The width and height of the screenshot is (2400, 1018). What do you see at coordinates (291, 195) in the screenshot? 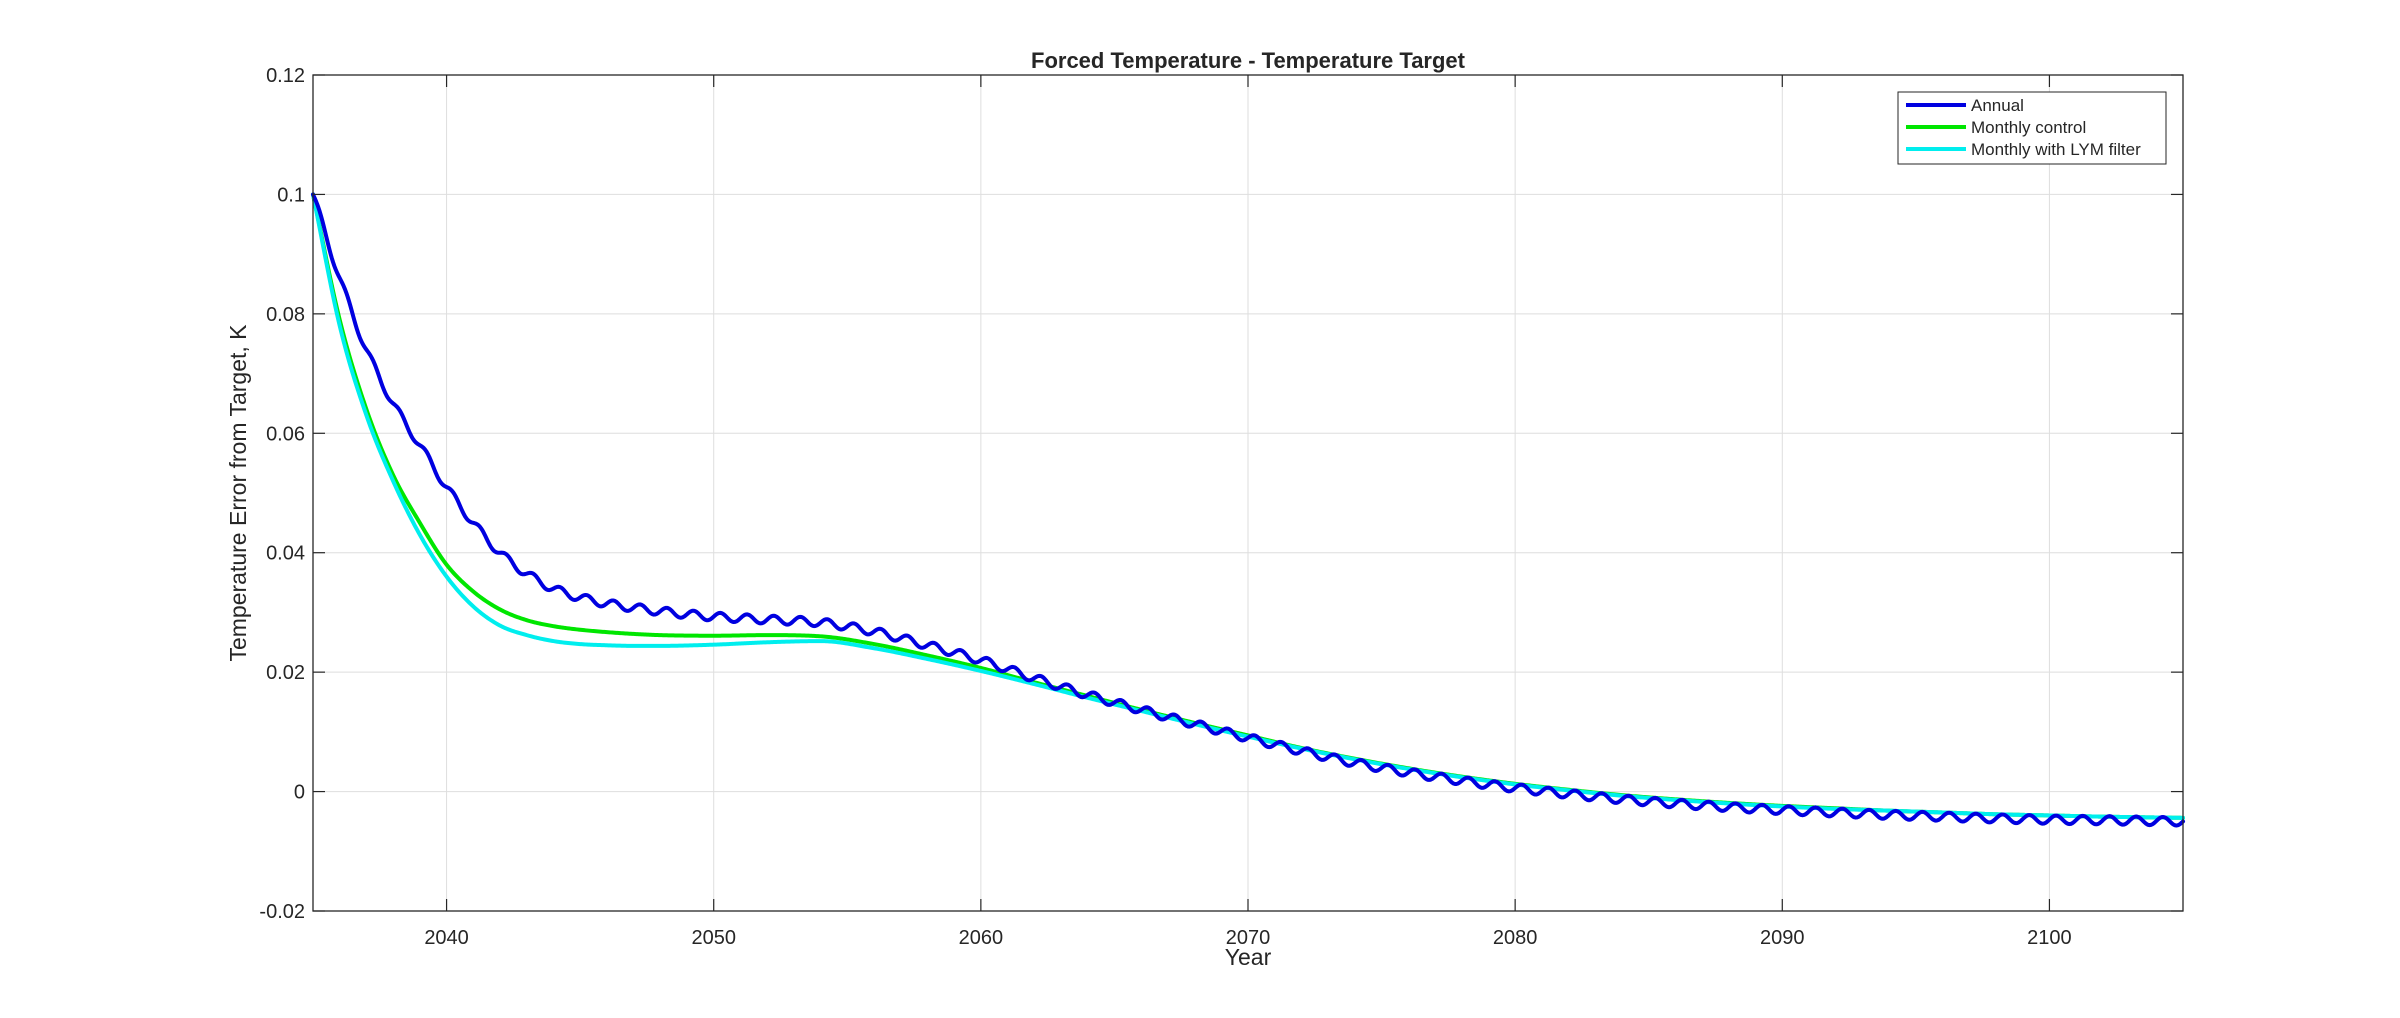
I see `y-tick-label: 0.1` at bounding box center [291, 195].